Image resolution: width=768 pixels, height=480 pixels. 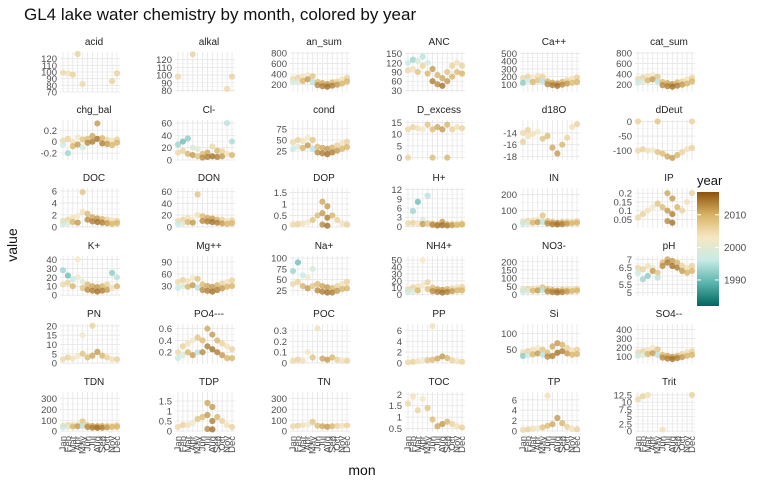 I want to click on y-tick-label: 4, so click(x=54, y=203).